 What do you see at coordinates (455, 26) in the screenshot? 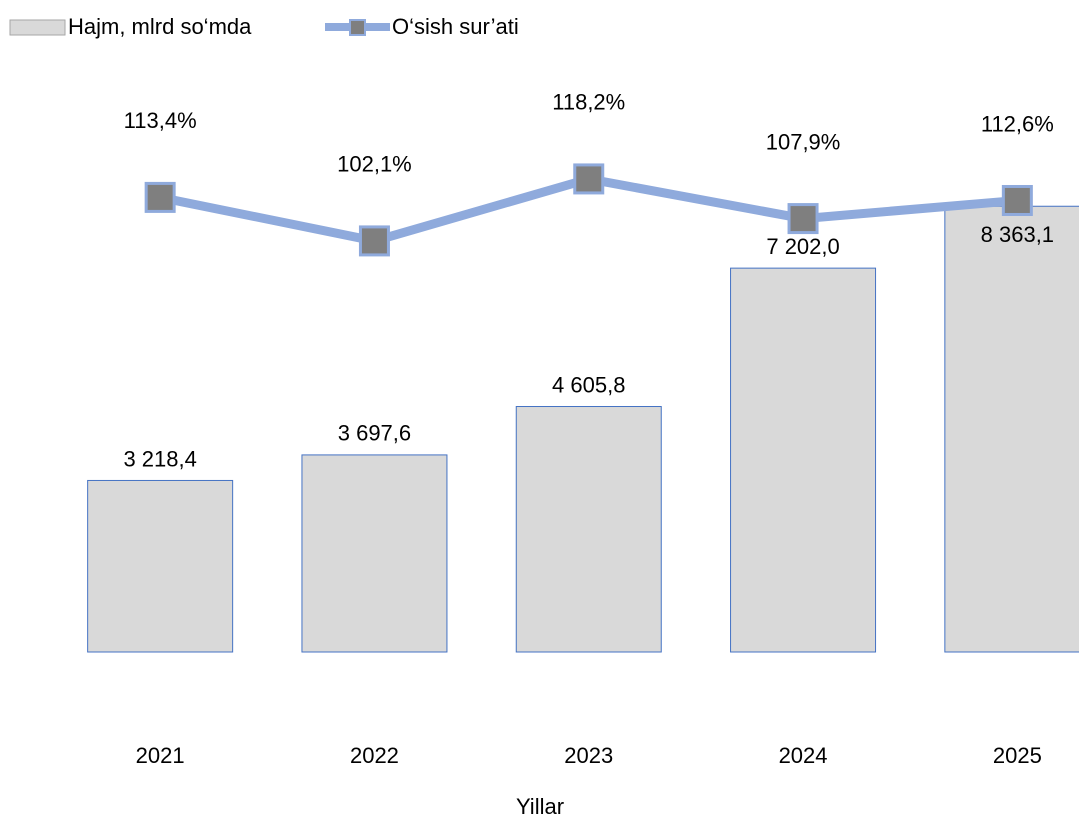
I see `legend-label: O‘sish sur’ati` at bounding box center [455, 26].